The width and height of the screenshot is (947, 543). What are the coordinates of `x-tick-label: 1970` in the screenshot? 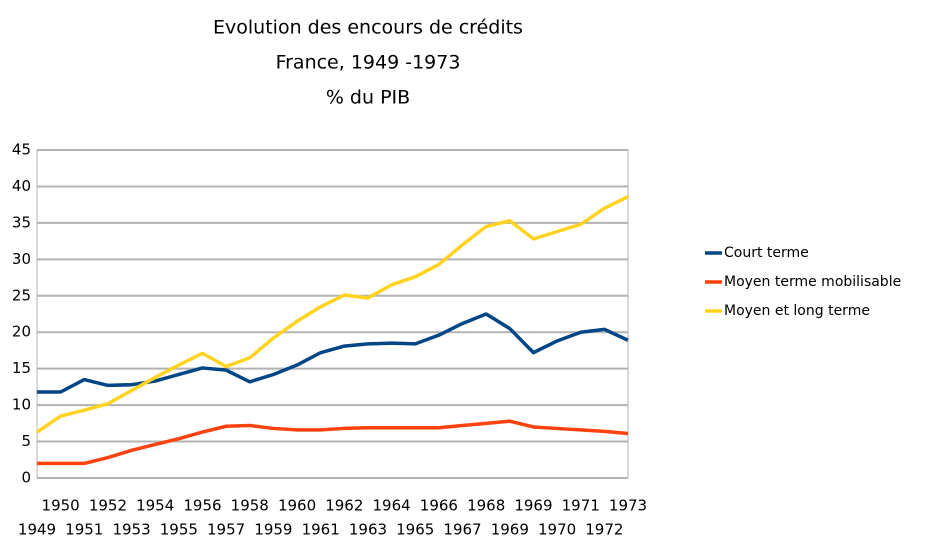 It's located at (557, 530).